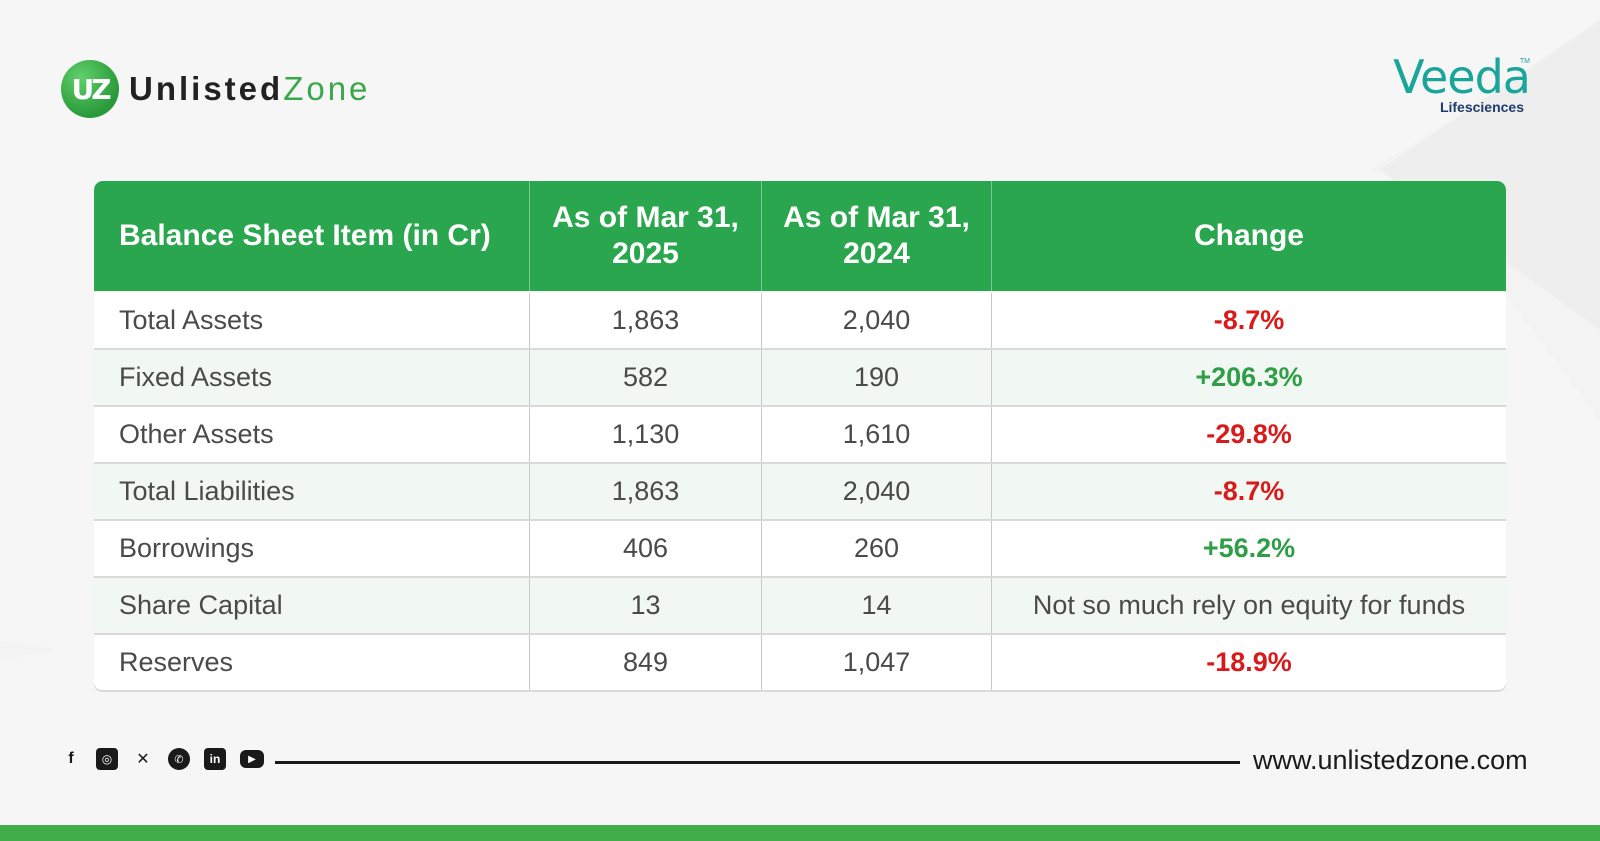  I want to click on table-row: Fixed Assets 582 190 +206.3%, so click(800, 377).